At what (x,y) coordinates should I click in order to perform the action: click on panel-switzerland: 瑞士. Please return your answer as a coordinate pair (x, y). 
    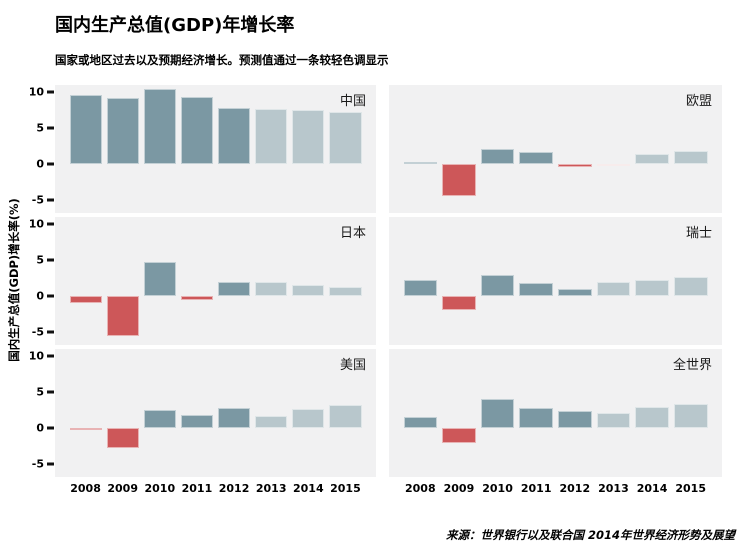
    Looking at the image, I should click on (555, 281).